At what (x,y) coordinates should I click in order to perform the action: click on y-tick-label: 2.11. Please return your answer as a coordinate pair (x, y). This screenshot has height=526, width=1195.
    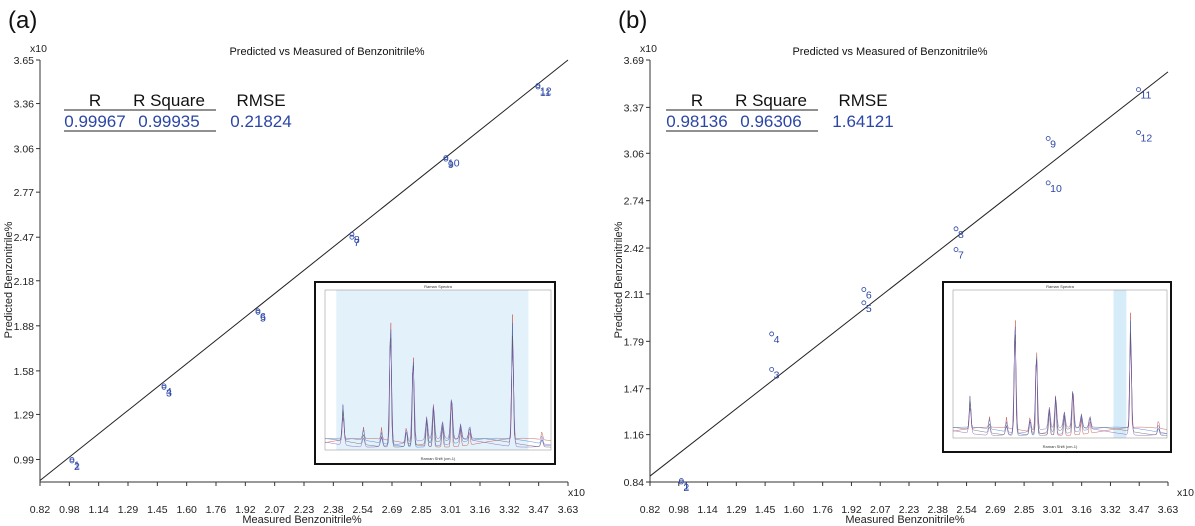
    Looking at the image, I should click on (634, 295).